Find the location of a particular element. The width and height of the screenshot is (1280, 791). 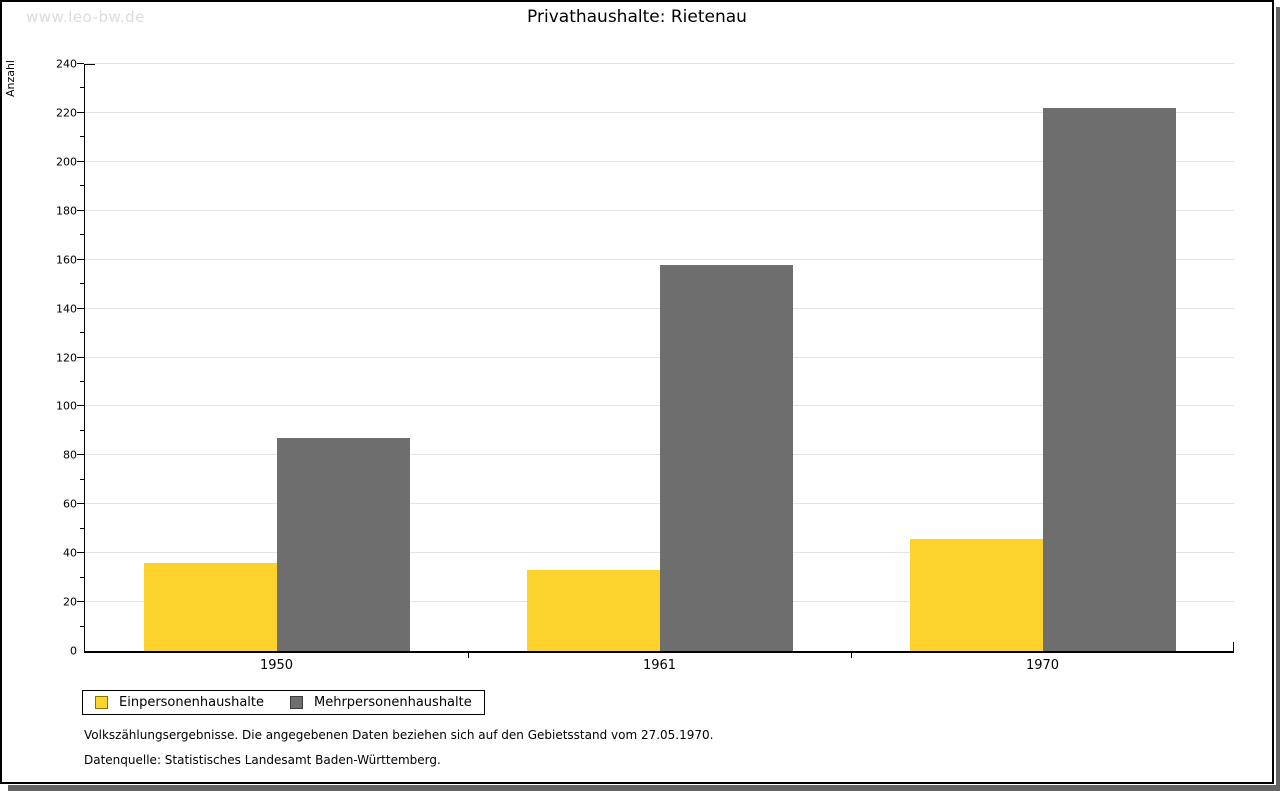

bar-1950-mehrpersonen is located at coordinates (343, 544).